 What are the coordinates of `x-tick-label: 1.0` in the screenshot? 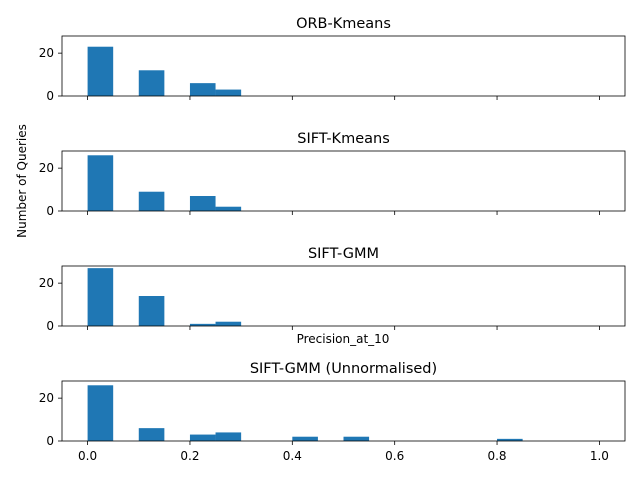 It's located at (599, 456).